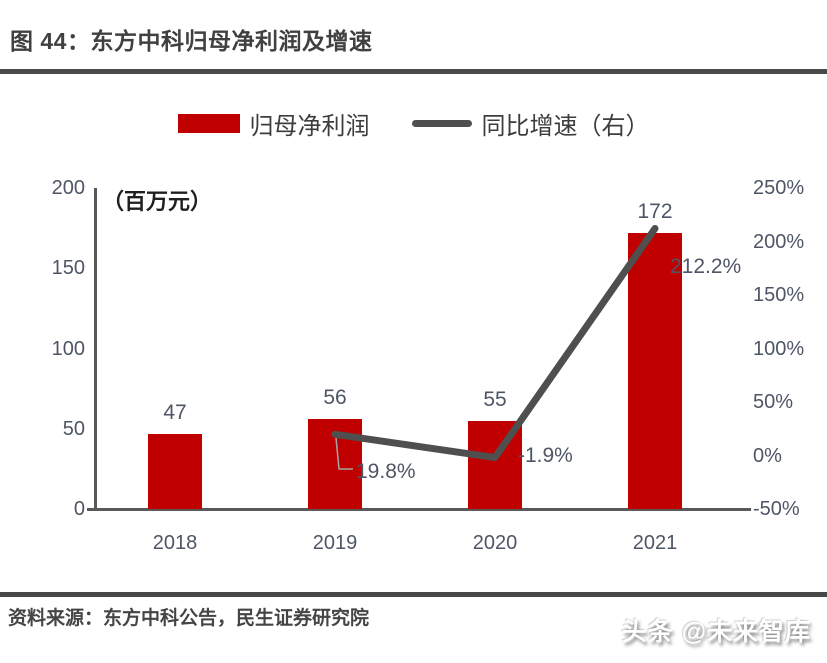  Describe the element at coordinates (157, 201) in the screenshot. I see `axis-unit-label: （百万元）` at that location.